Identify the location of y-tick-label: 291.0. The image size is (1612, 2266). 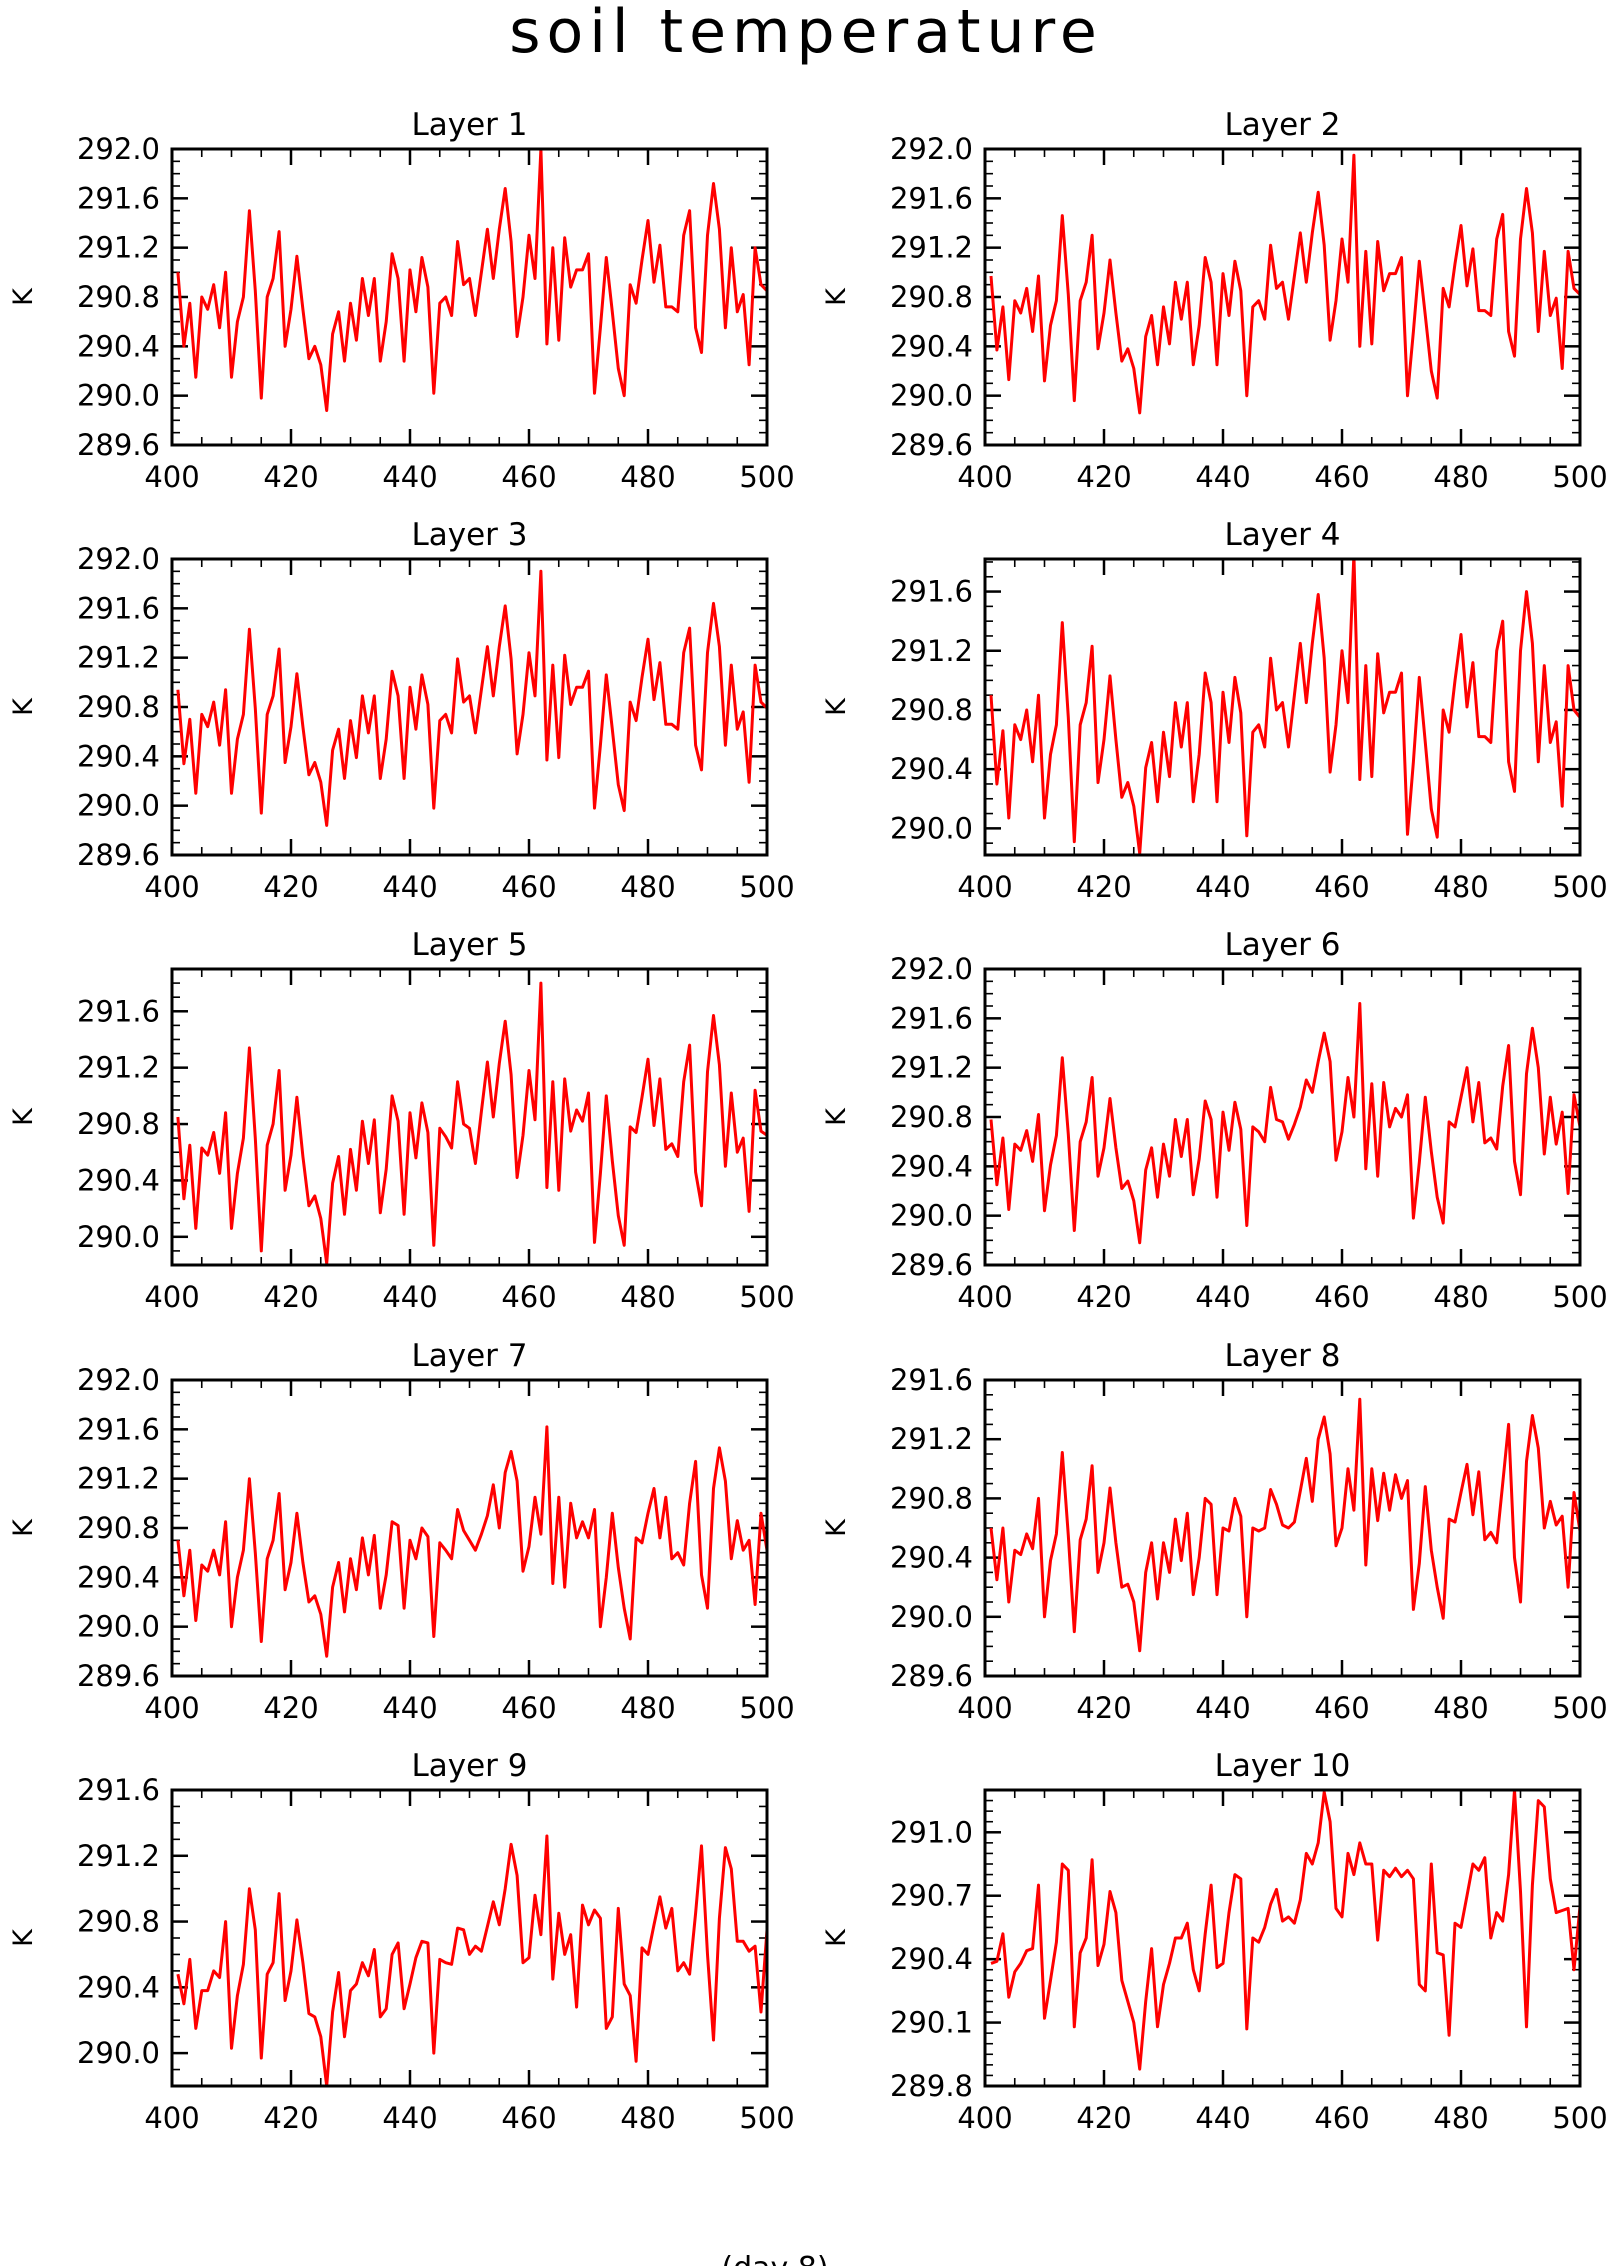
(931, 1832).